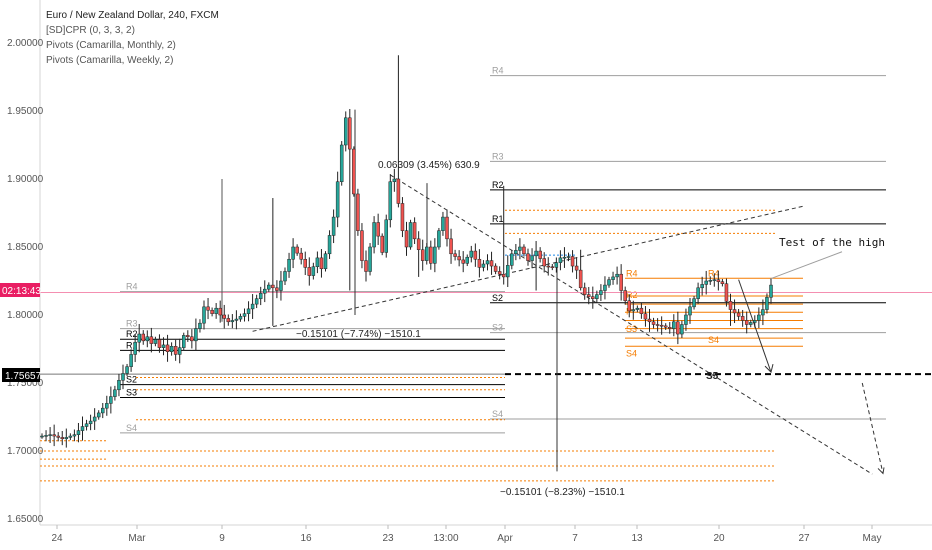 The height and width of the screenshot is (550, 932). What do you see at coordinates (498, 156) in the screenshot?
I see `pivot-label-r3: R3` at bounding box center [498, 156].